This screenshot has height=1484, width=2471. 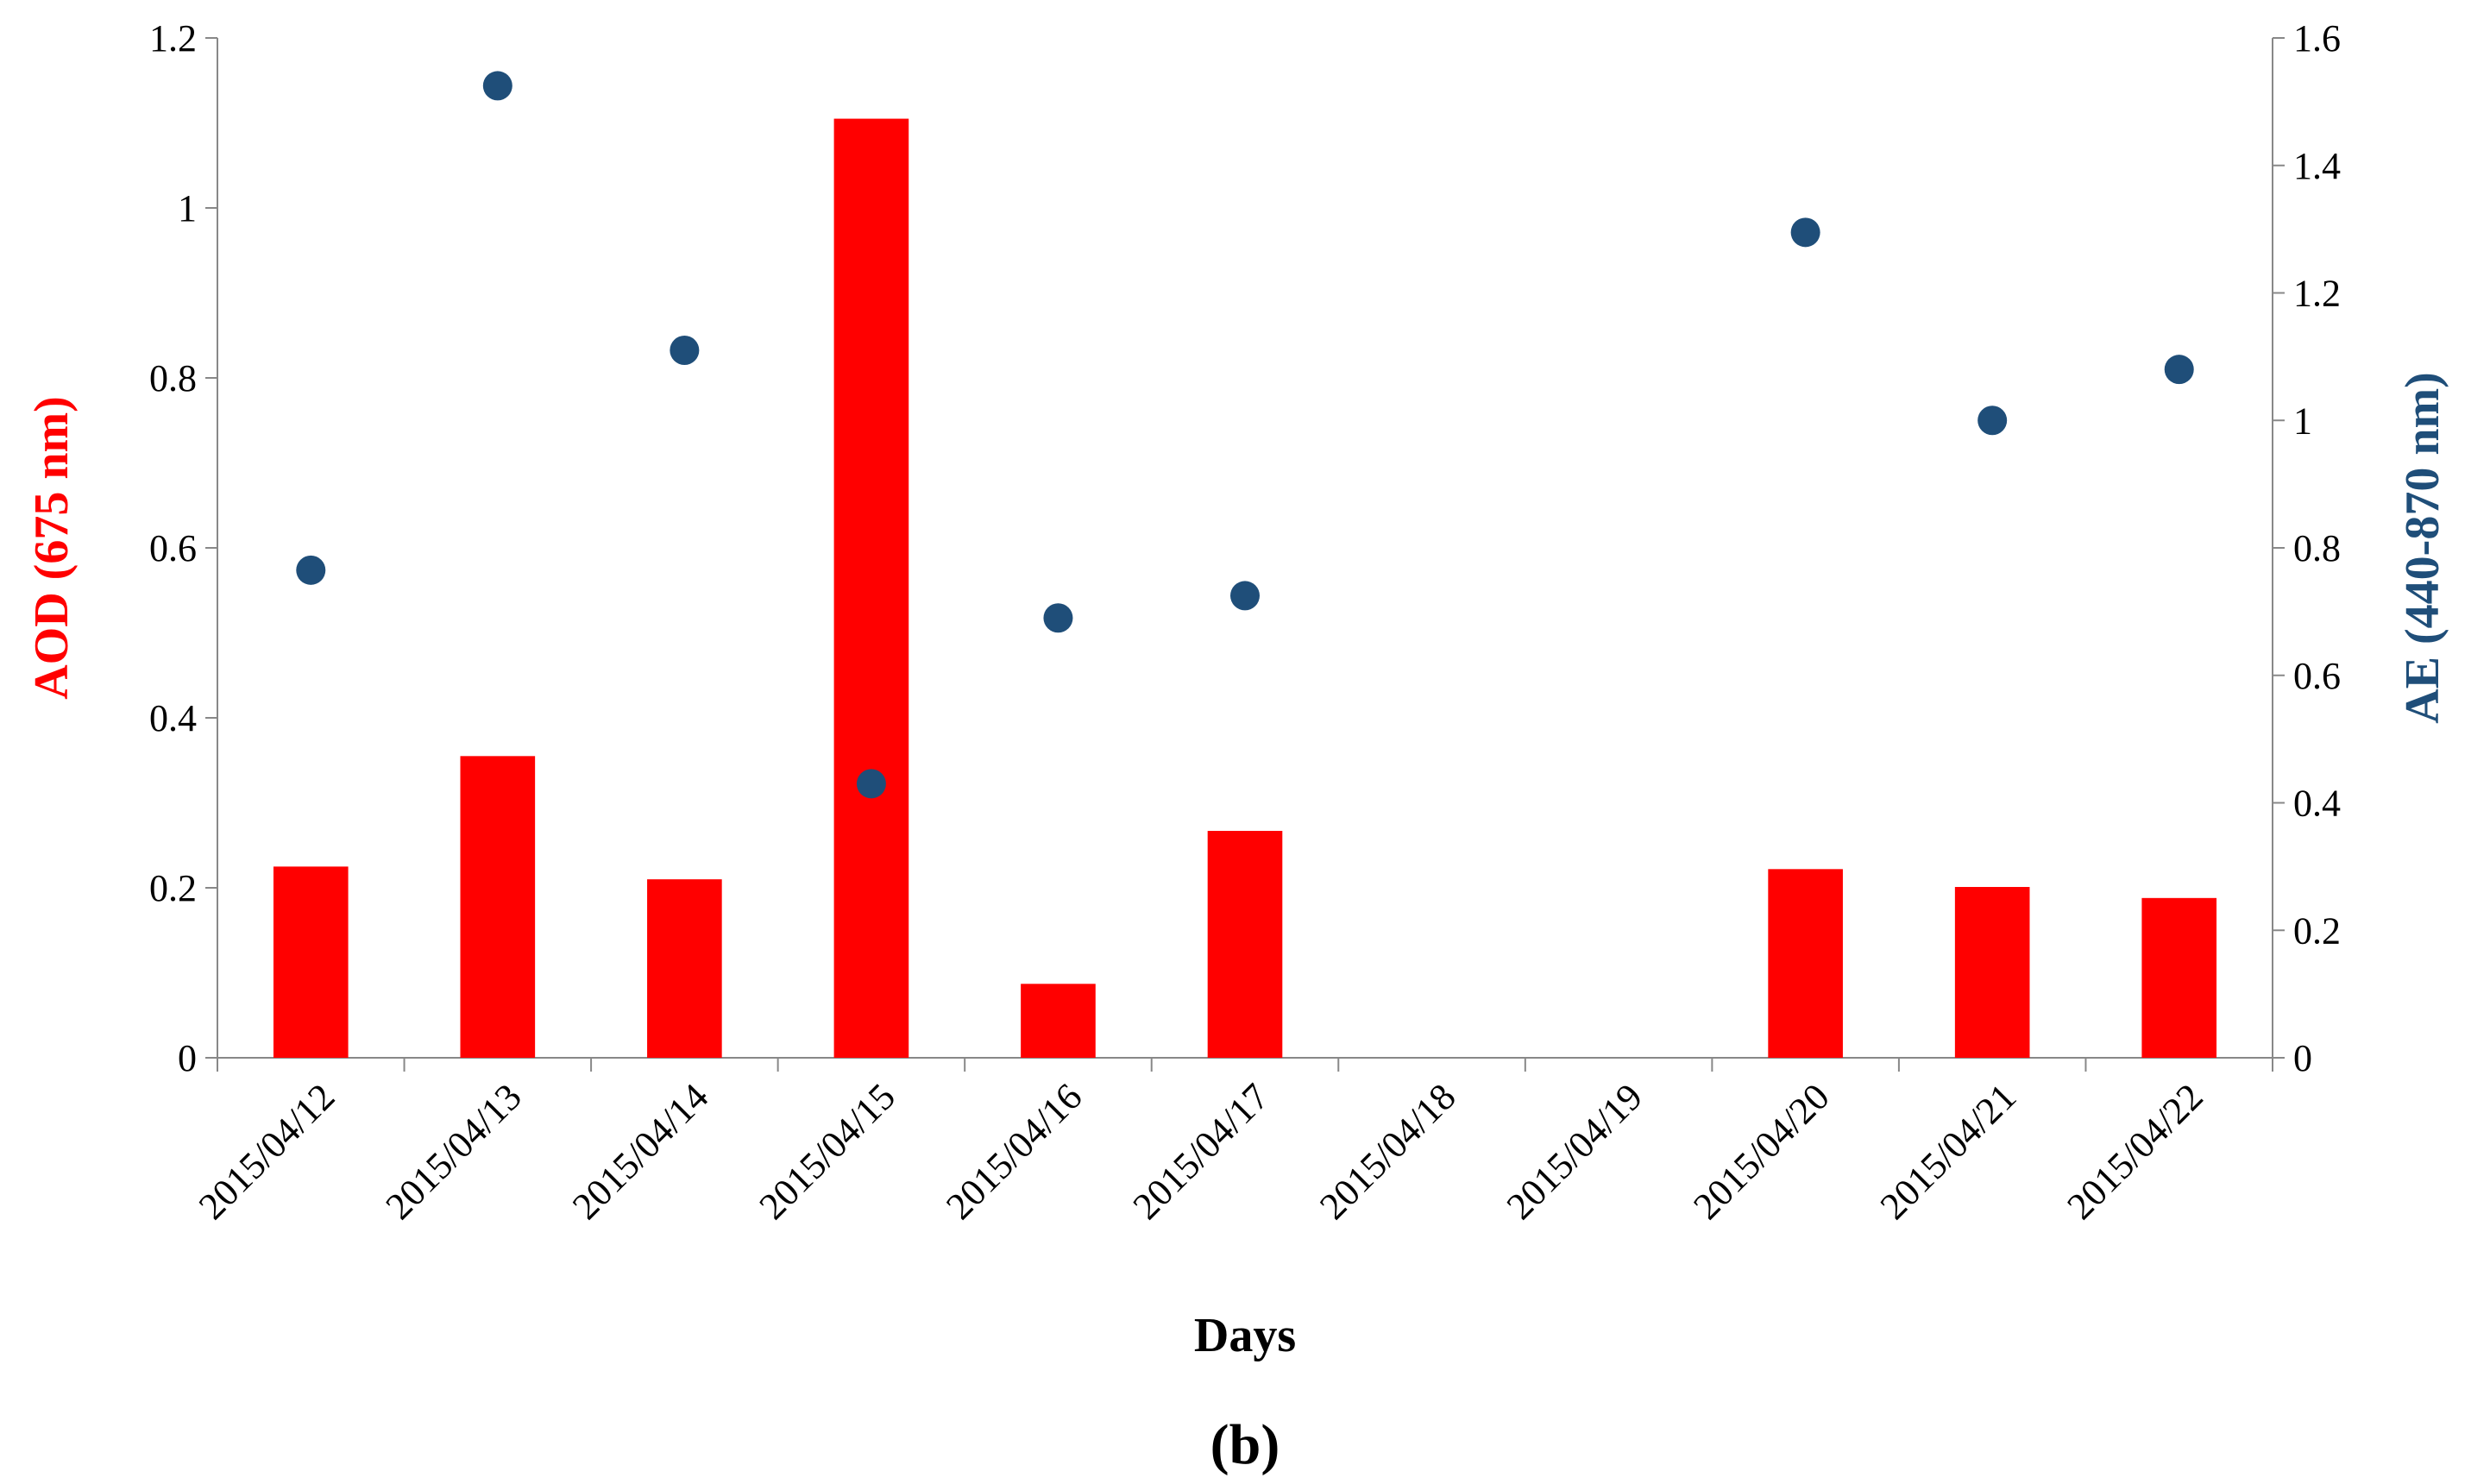 I want to click on x-tick-label: 2015/04/12, so click(x=267, y=1151).